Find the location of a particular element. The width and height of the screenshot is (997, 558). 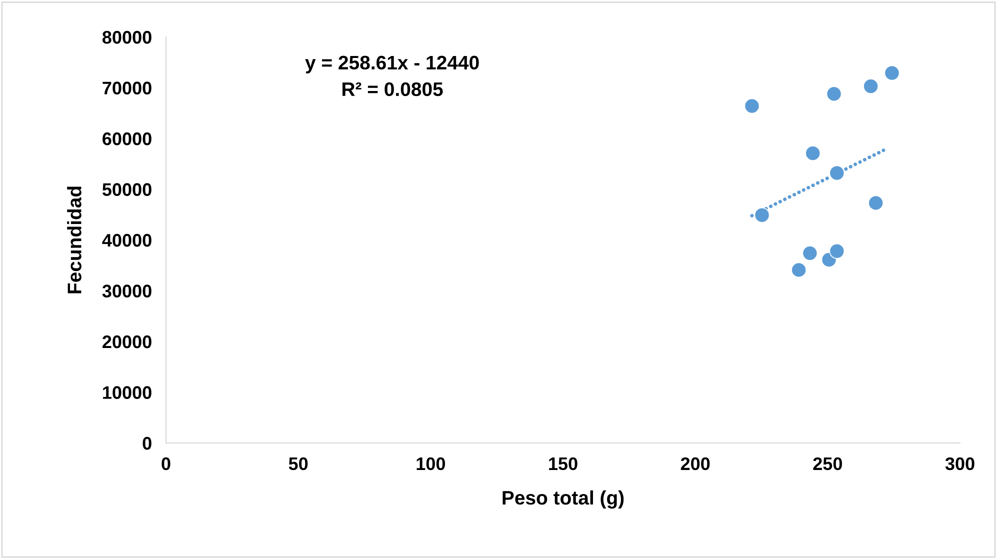

x-tick-label: 250 is located at coordinates (827, 463).